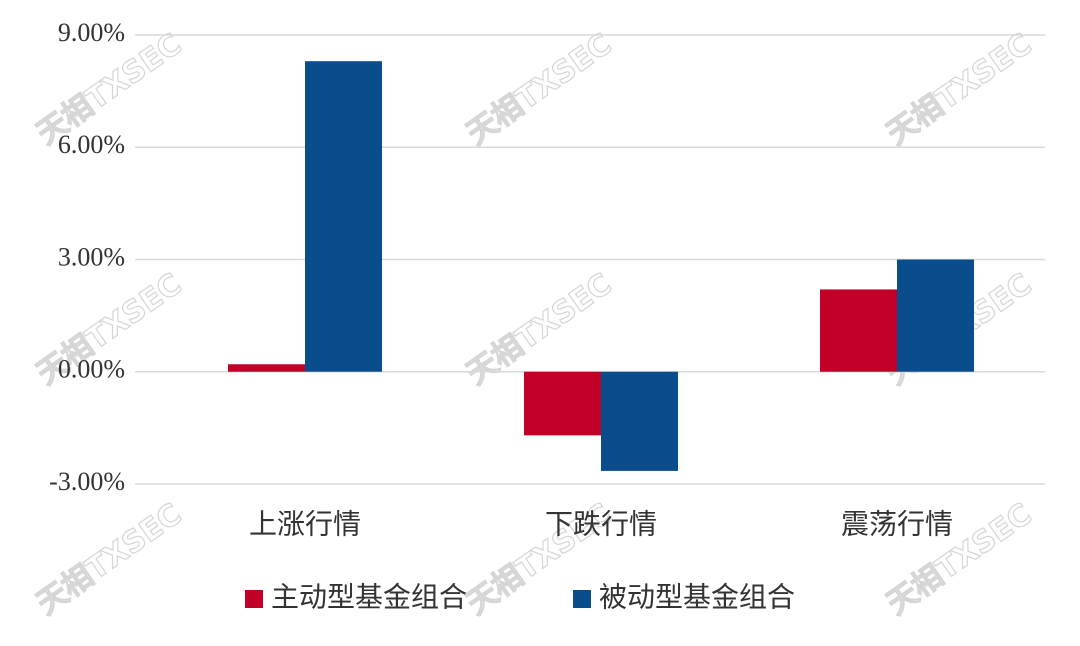 This screenshot has height=646, width=1080. Describe the element at coordinates (91, 144) in the screenshot. I see `y-tick-label: 6.00%` at that location.